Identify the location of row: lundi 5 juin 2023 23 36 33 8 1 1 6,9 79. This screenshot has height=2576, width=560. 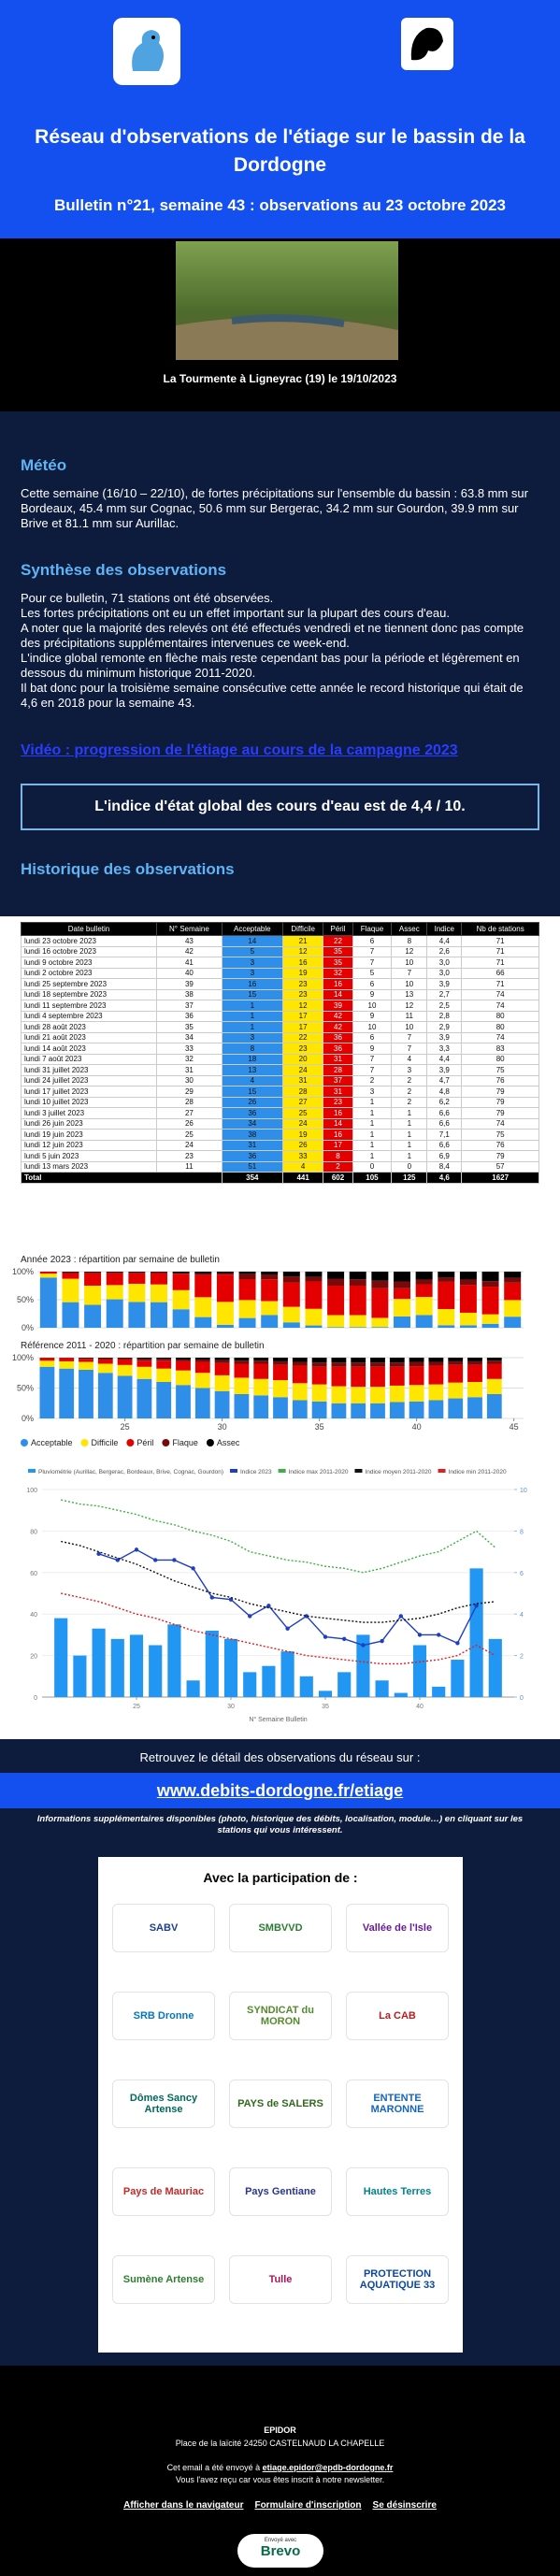
(280, 1156).